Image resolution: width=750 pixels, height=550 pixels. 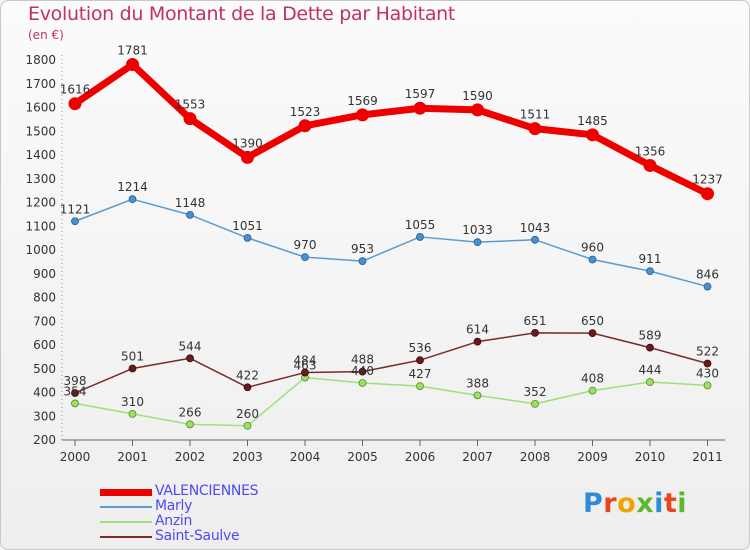 I want to click on data-label: 427, so click(x=420, y=374).